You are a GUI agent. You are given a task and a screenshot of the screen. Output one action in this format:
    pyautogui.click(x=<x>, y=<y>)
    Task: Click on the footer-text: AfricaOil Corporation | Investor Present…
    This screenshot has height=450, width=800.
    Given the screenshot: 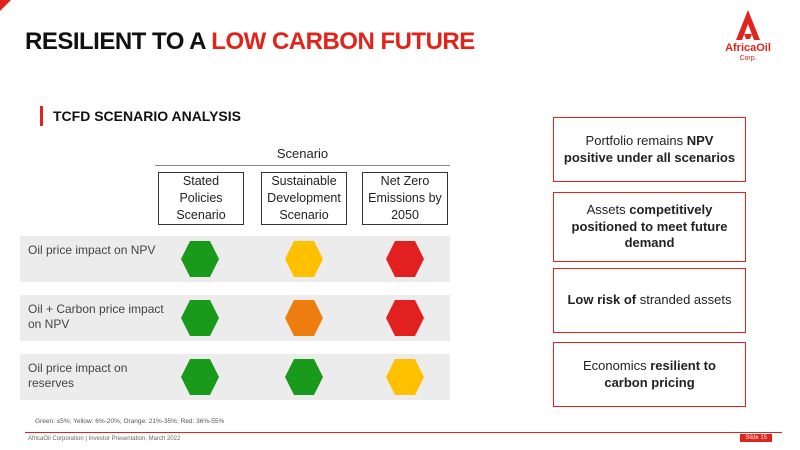 What is the action you would take?
    pyautogui.click(x=104, y=439)
    